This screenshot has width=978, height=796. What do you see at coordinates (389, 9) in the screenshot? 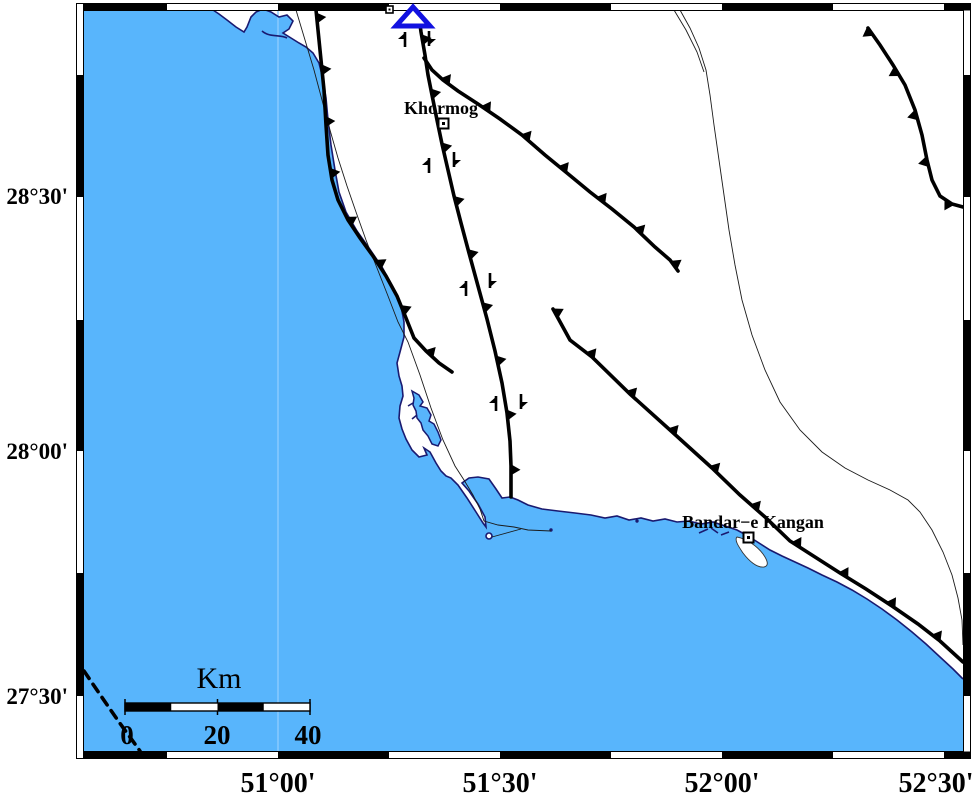
I see `town-marker-north` at bounding box center [389, 9].